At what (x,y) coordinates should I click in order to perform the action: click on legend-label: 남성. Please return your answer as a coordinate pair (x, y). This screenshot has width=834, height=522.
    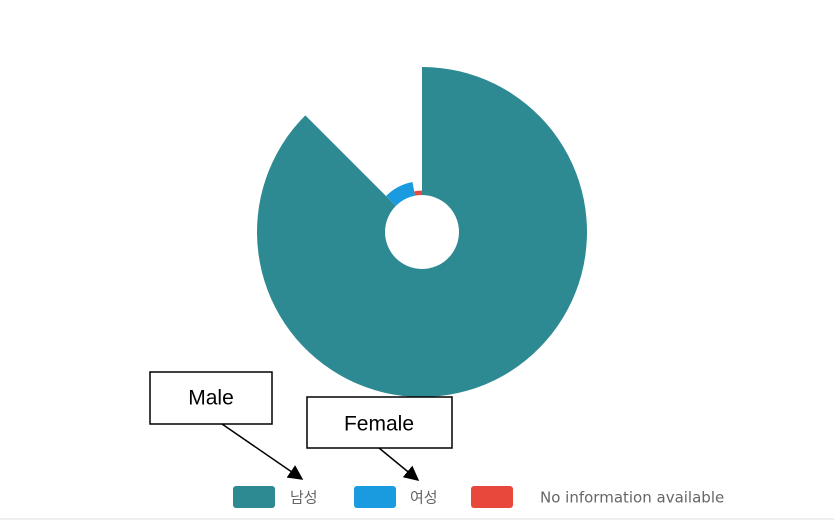
    Looking at the image, I should click on (304, 498).